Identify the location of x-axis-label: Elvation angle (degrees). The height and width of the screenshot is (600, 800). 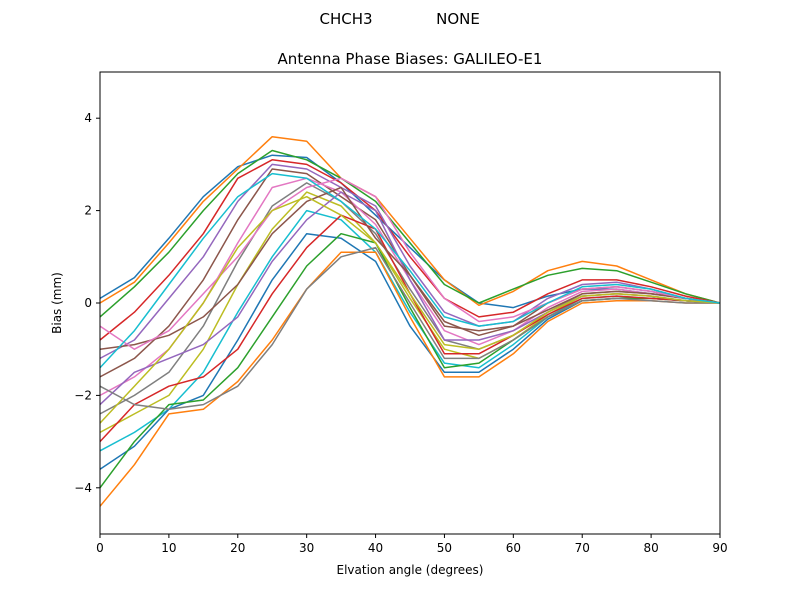
(410, 570).